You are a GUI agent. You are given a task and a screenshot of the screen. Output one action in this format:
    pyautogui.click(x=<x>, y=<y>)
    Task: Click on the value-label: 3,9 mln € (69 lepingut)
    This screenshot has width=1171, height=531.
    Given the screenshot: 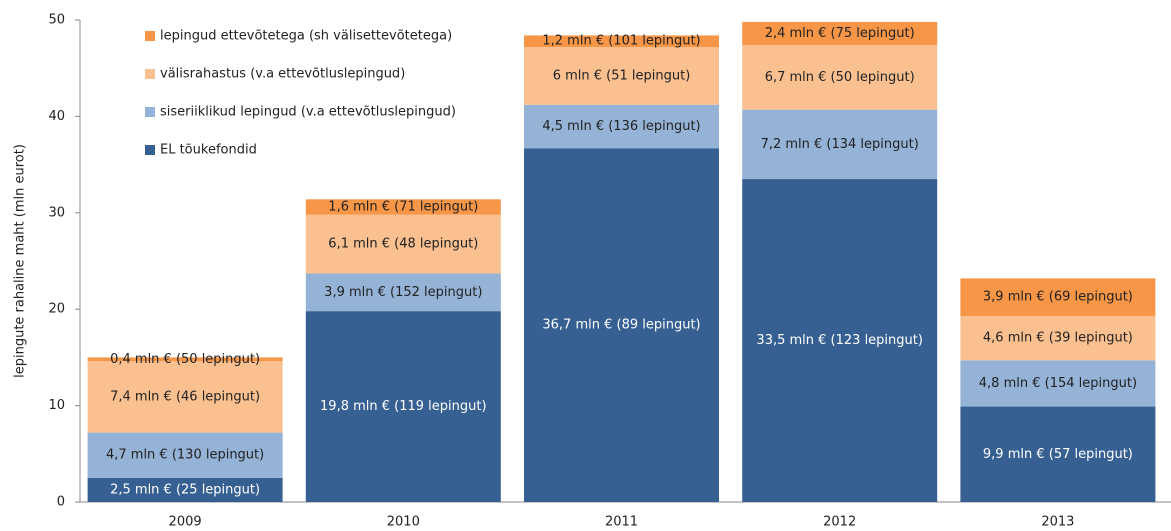 What is the action you would take?
    pyautogui.click(x=1058, y=297)
    